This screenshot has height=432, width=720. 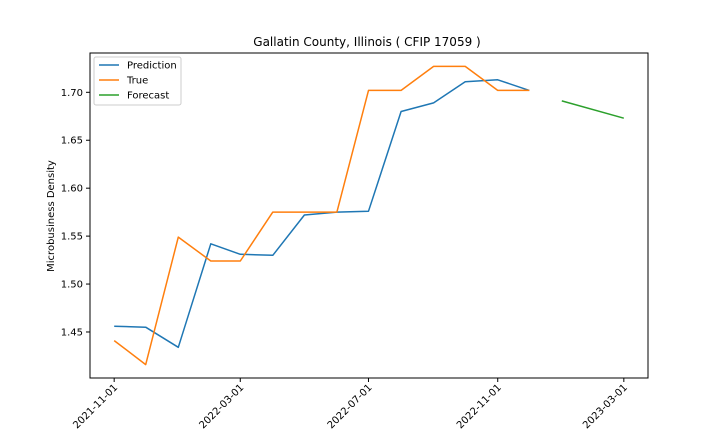 I want to click on legend-label-forecast: Forecast, so click(x=148, y=96).